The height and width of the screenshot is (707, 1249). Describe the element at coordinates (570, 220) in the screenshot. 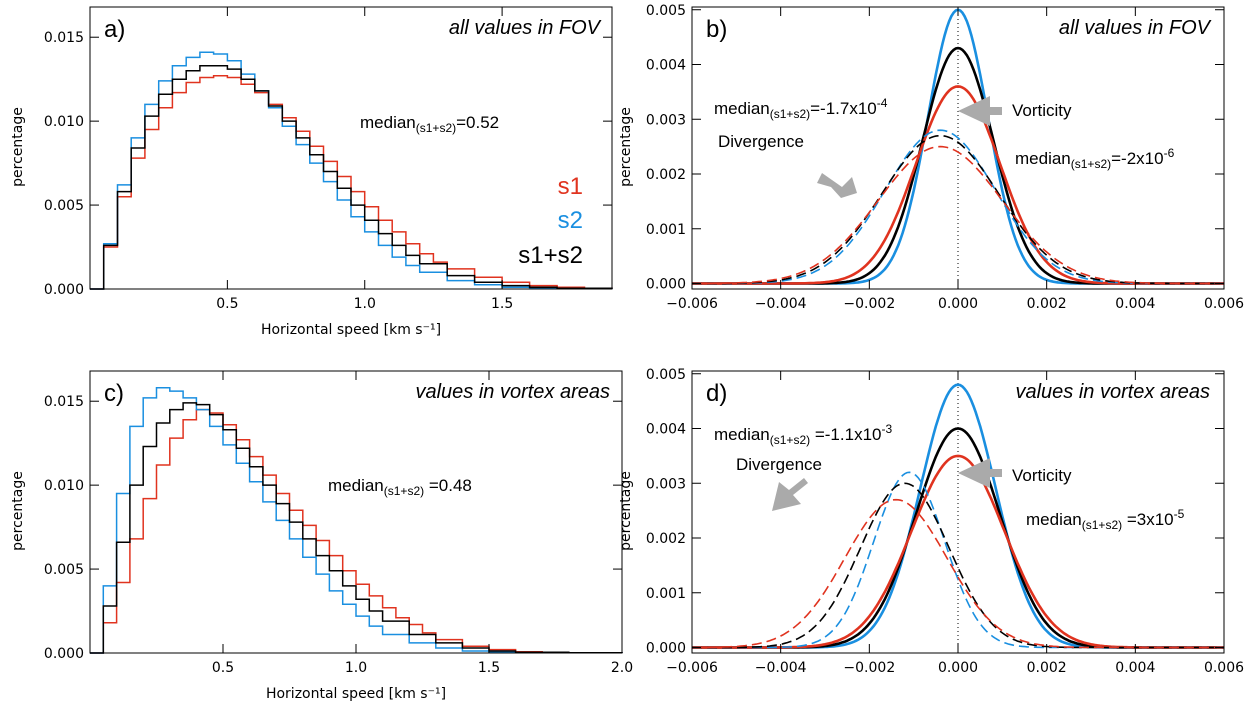

I see `legend-s2: s2` at that location.